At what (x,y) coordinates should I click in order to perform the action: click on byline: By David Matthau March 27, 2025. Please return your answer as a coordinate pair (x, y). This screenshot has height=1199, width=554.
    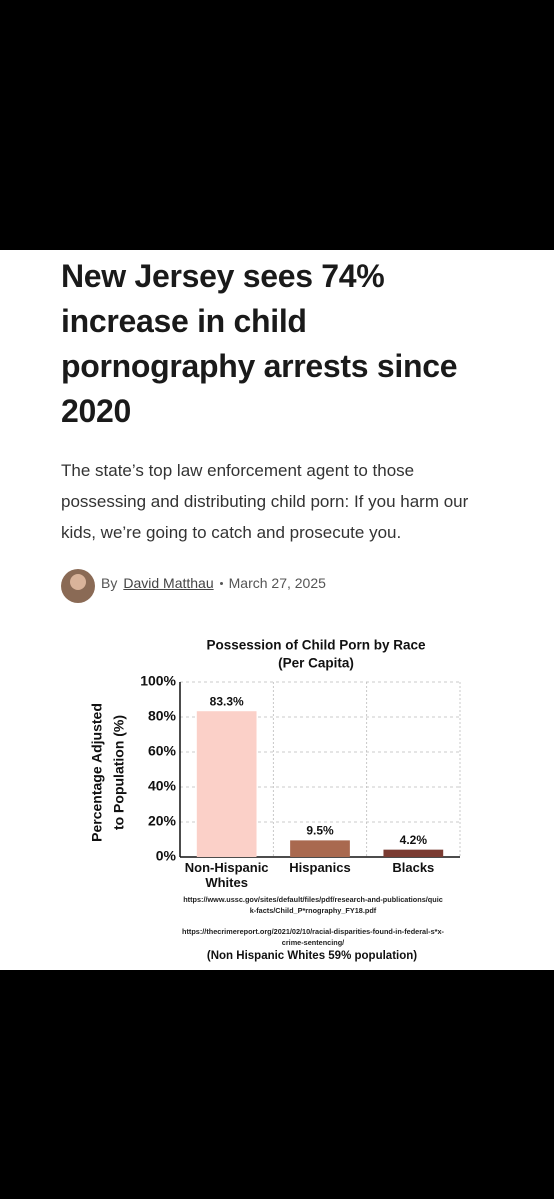
    Looking at the image, I should click on (213, 583).